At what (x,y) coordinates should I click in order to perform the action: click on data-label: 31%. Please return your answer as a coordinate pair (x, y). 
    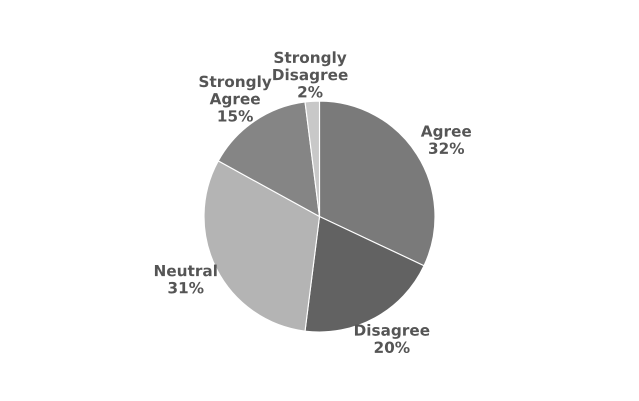
    Looking at the image, I should click on (186, 288).